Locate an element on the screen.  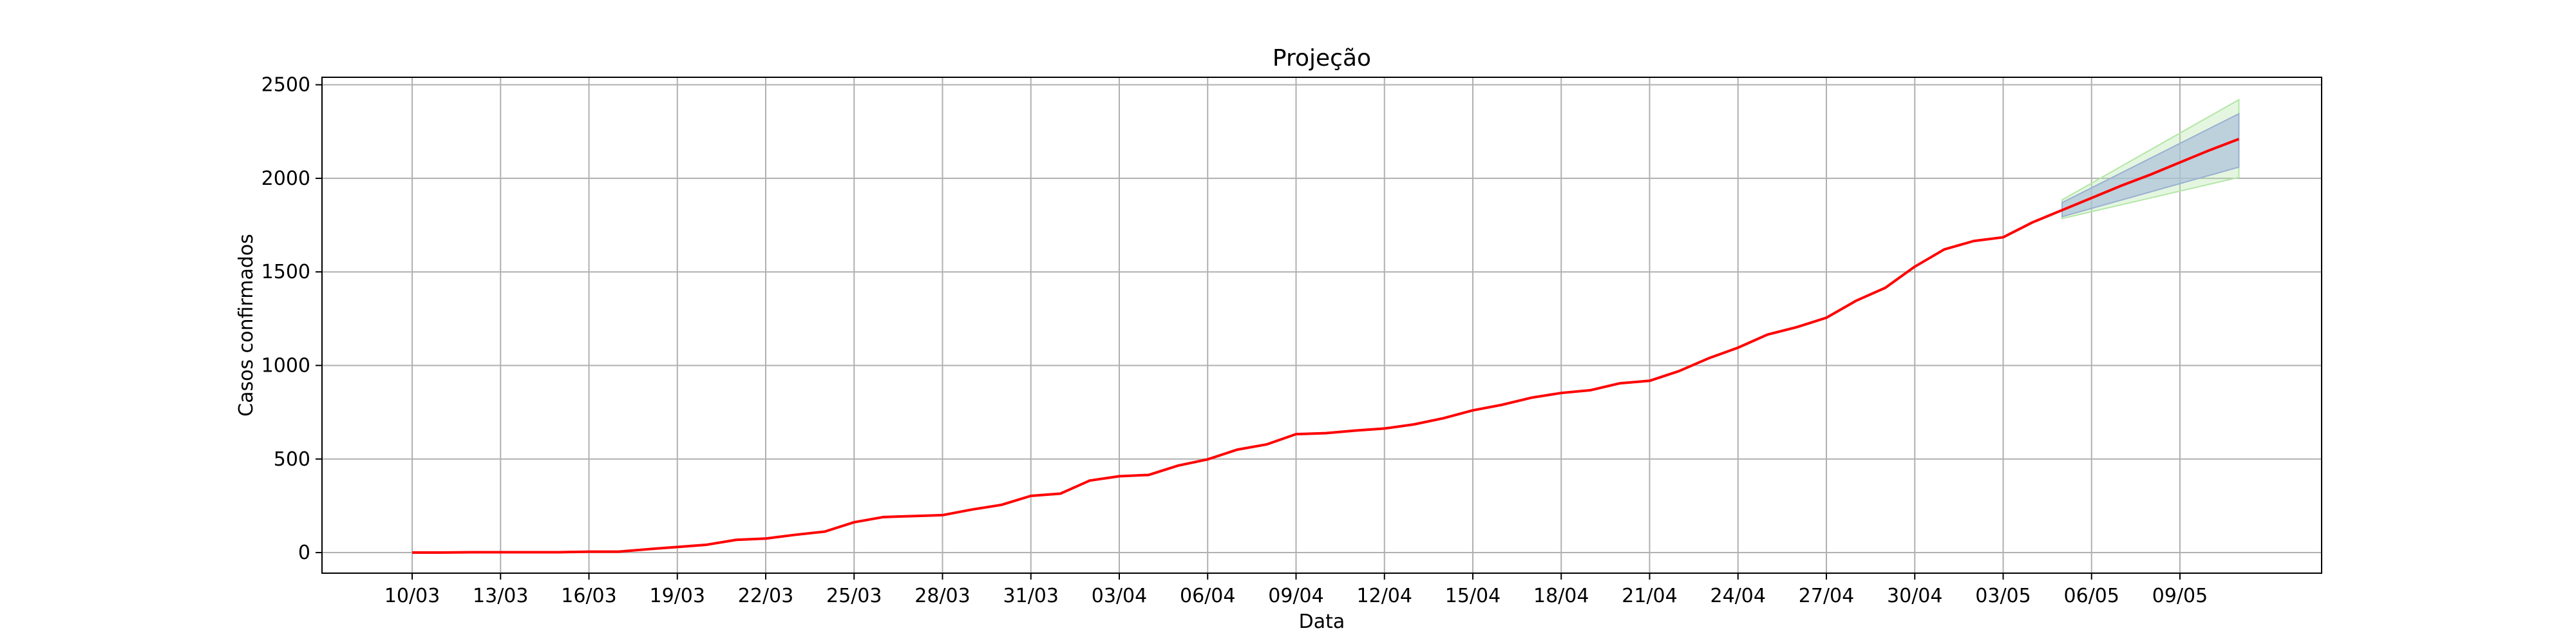
x-tick-label: 16/03 is located at coordinates (588, 596).